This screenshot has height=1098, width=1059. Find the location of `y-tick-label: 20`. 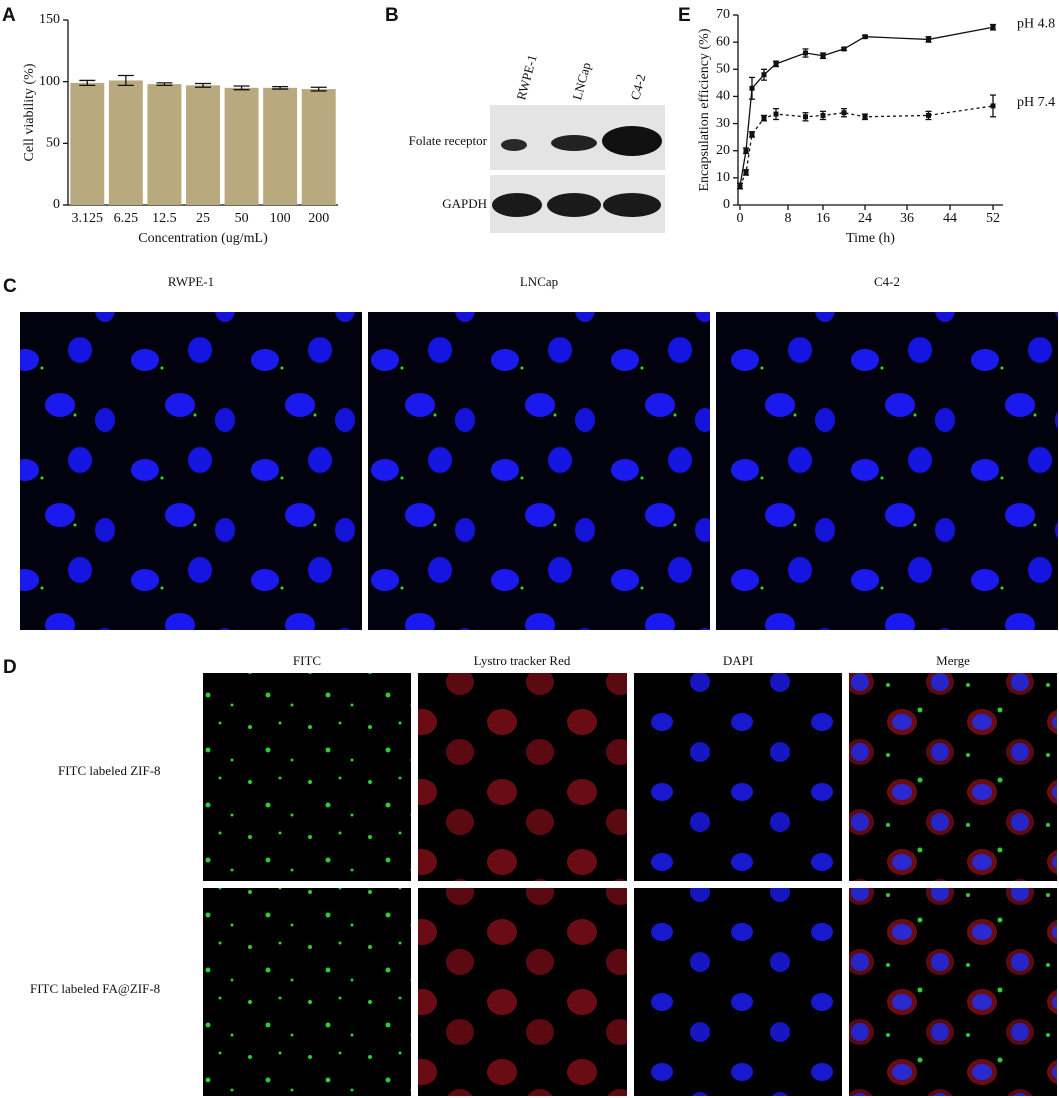

y-tick-label: 20 is located at coordinates (723, 150).